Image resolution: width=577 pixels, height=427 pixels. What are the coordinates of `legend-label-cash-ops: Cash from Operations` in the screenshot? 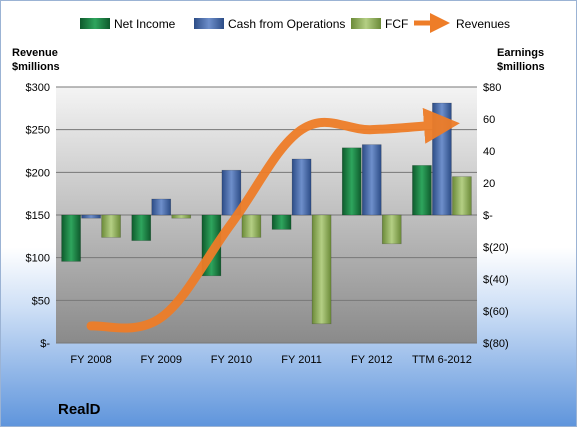 It's located at (286, 24).